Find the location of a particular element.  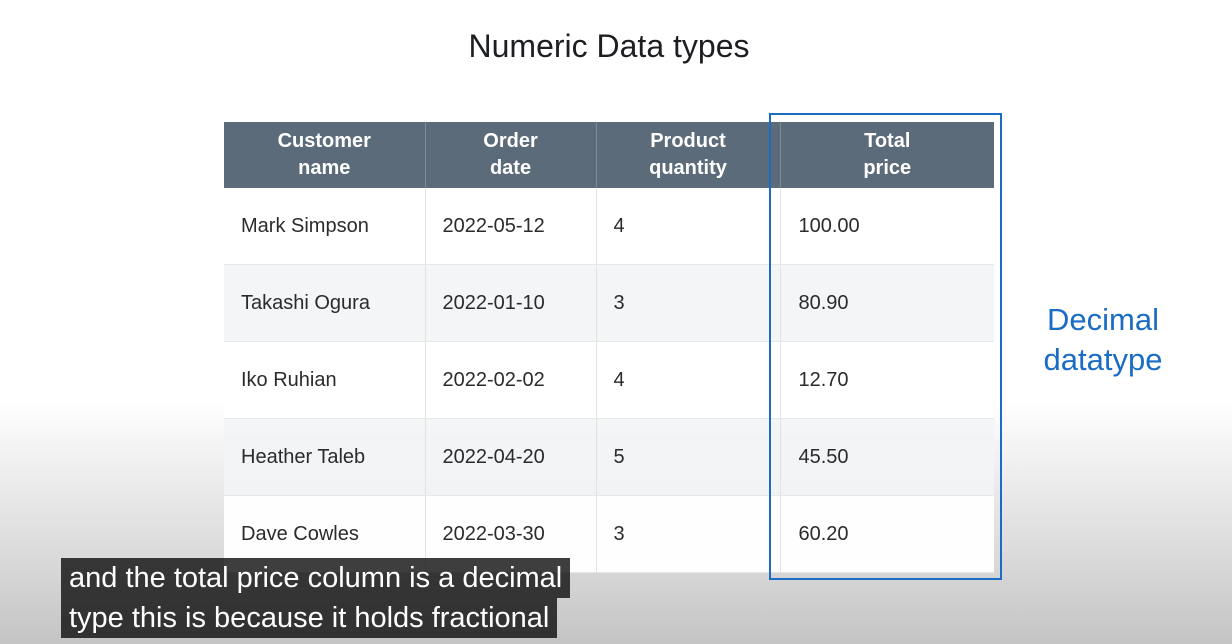

table-row: Dave Cowles 2022-03-30 3 60.20 is located at coordinates (609, 534).